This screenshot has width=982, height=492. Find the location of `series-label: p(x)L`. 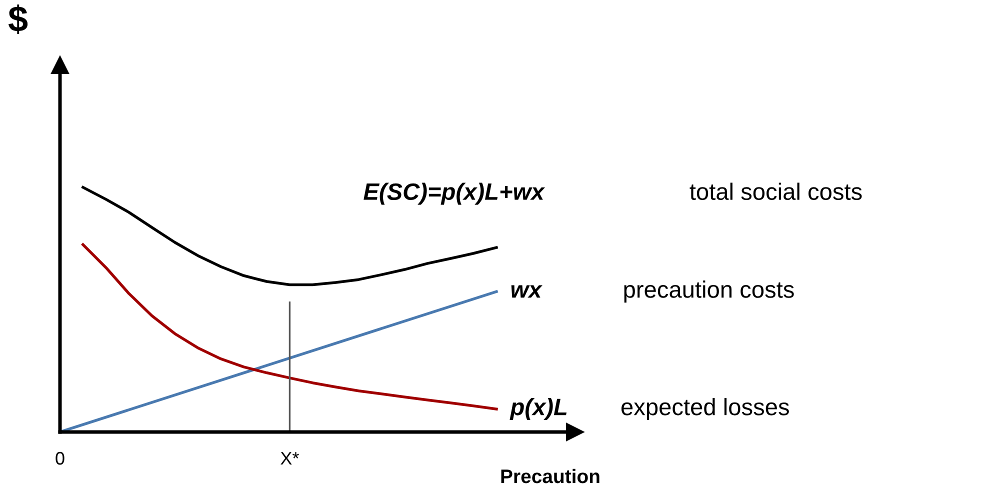

series-label: p(x)L is located at coordinates (538, 409).